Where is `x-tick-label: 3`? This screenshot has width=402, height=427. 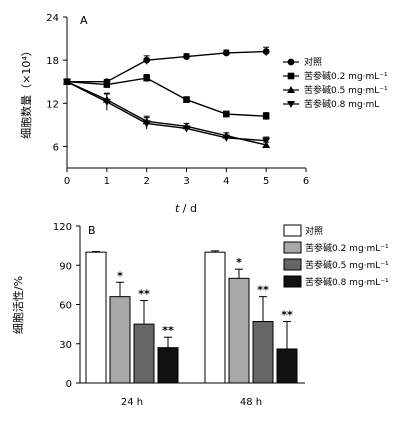
x-tick-label: 3 is located at coordinates (186, 181).